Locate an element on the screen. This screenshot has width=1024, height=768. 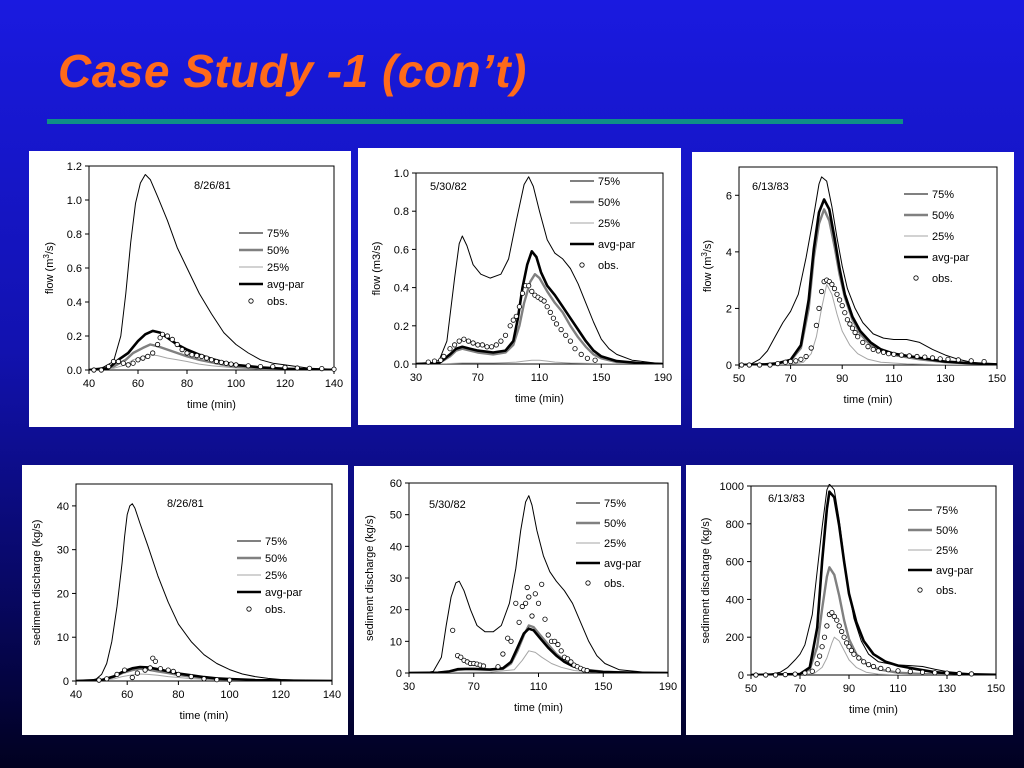
x-tick-label: 100 is located at coordinates (229, 695).